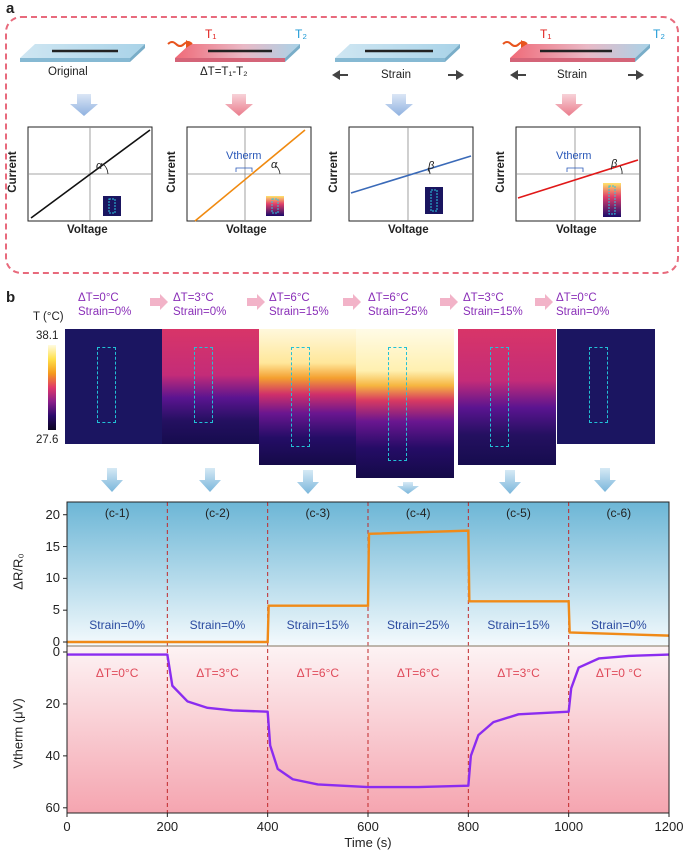 The height and width of the screenshot is (850, 685). Describe the element at coordinates (659, 34) in the screenshot. I see `t2-label-4: T₂` at that location.